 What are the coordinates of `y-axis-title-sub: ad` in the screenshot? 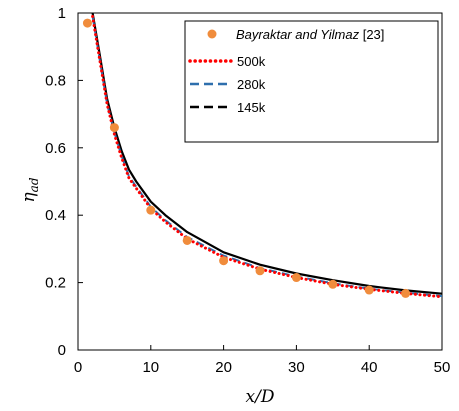 It's located at (34, 184).